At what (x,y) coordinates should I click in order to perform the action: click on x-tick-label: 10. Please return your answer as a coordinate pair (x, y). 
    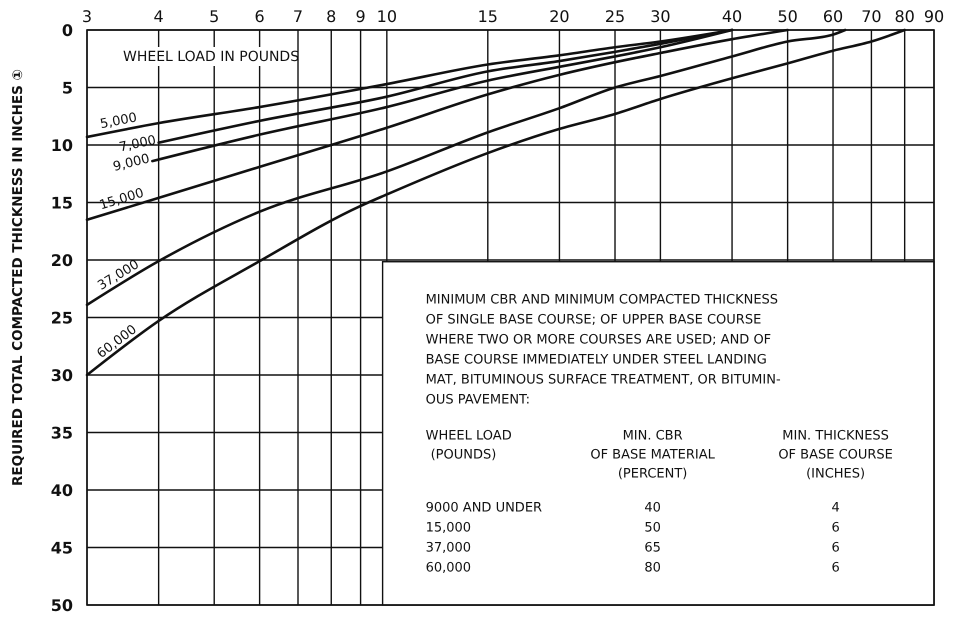
    Looking at the image, I should click on (387, 16).